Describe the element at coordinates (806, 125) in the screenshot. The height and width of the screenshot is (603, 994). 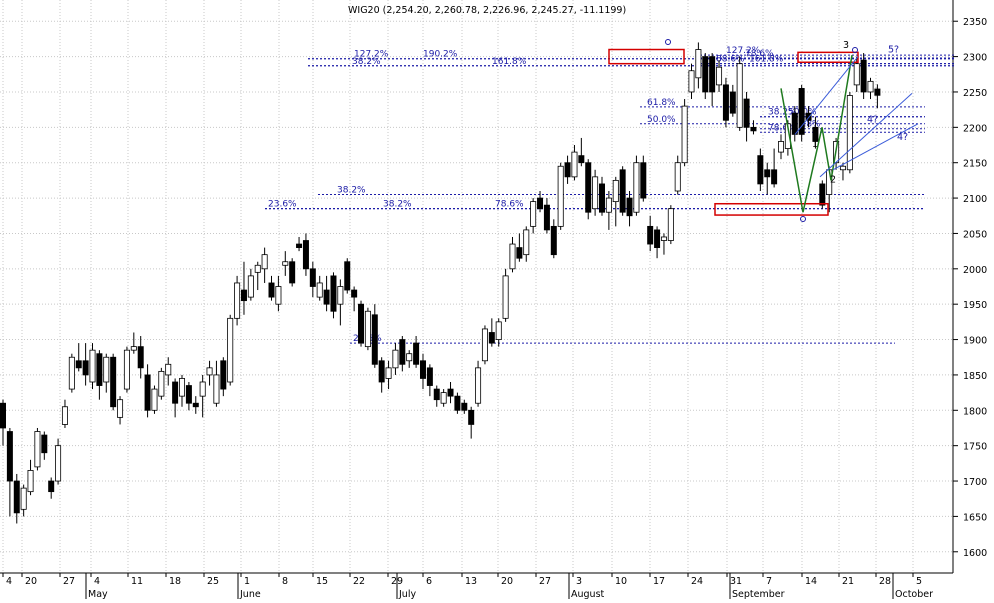
I see `fib-label: 61.8%` at that location.